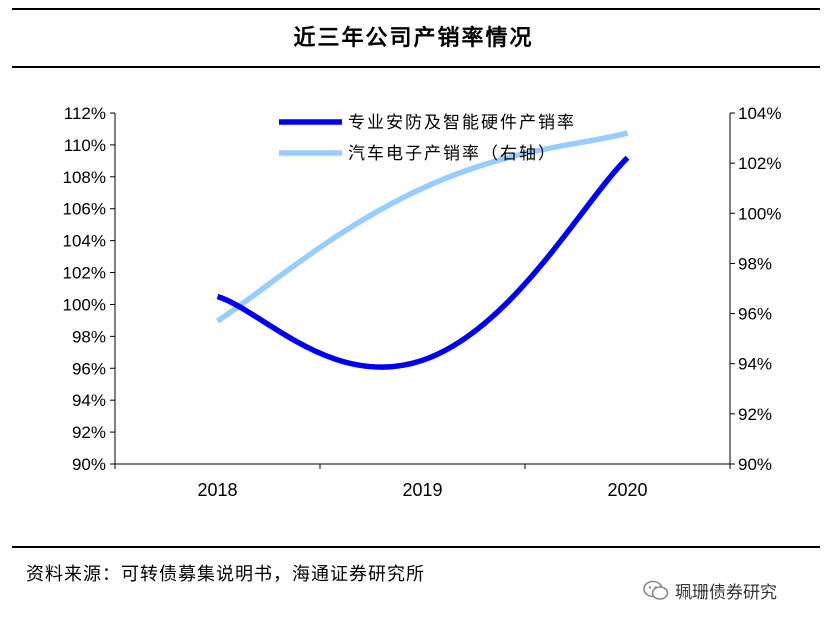 The width and height of the screenshot is (827, 628). What do you see at coordinates (759, 289) in the screenshot?
I see `right-axis-tick-labels: 90% 92% 94% 96% 98% 100% 102% 104%` at bounding box center [759, 289].